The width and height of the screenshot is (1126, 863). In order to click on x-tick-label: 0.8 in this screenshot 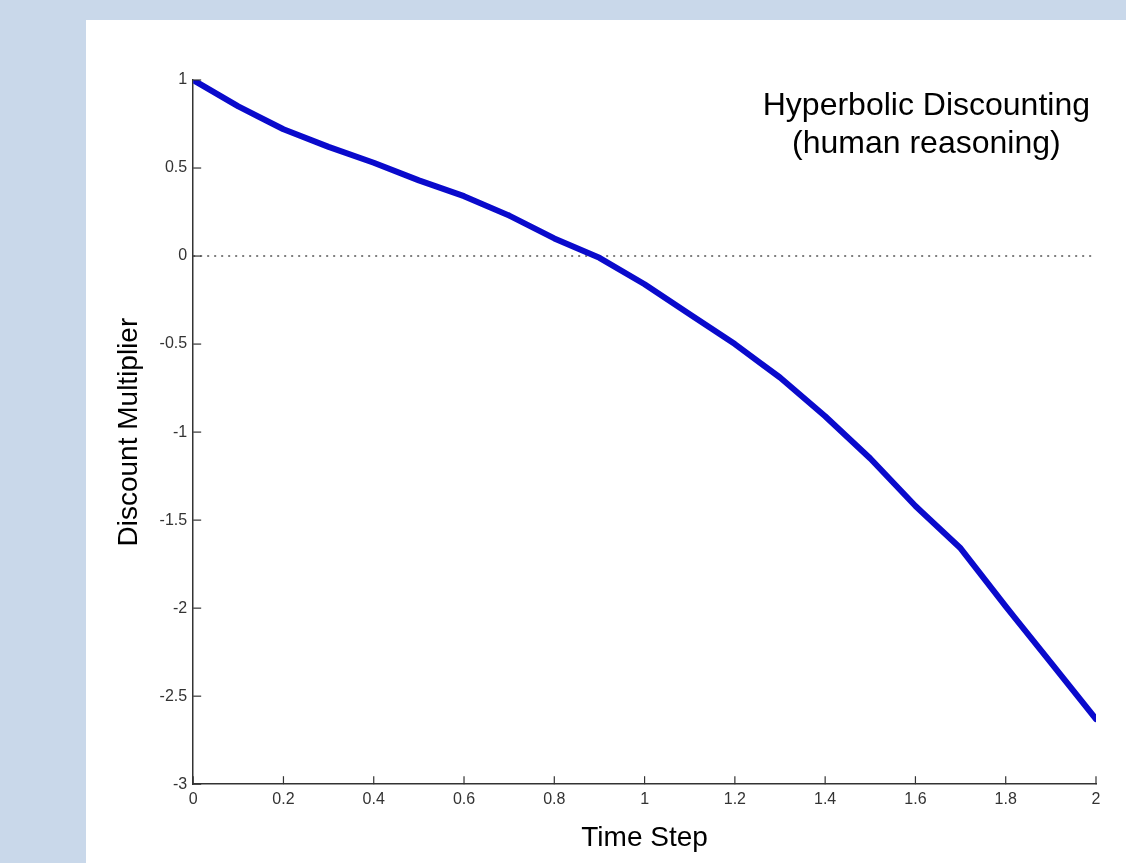, I will do `click(554, 799)`.